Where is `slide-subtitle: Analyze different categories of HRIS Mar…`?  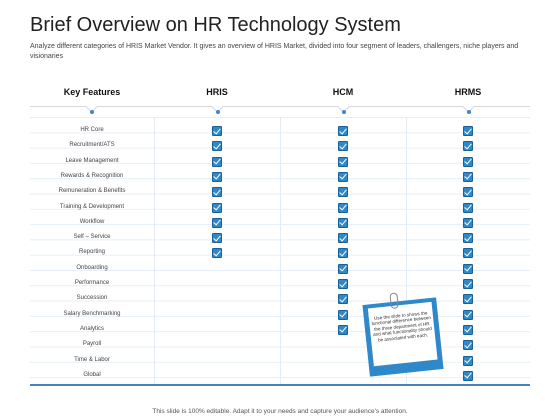 slide-subtitle: Analyze different categories of HRIS Mar… is located at coordinates (274, 51).